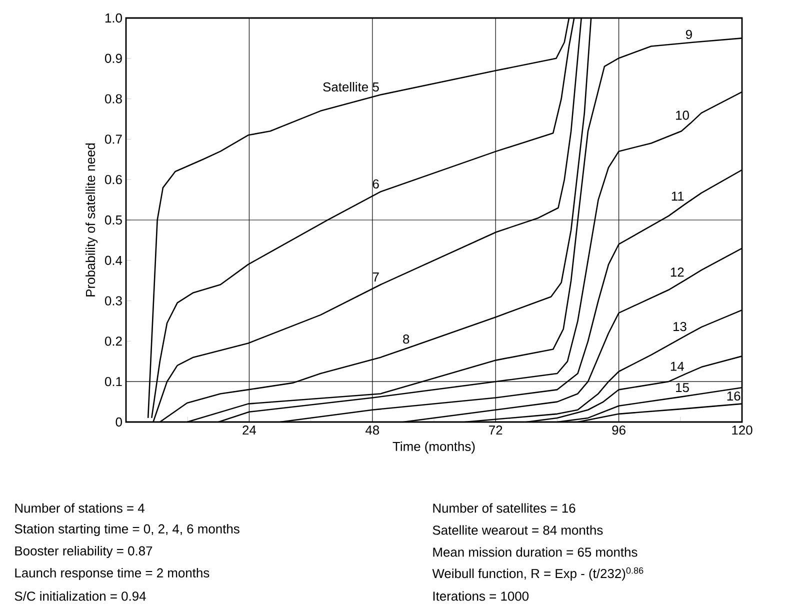 Image resolution: width=800 pixels, height=608 pixels. I want to click on text: Booster reliability = 0.87, so click(83, 552).